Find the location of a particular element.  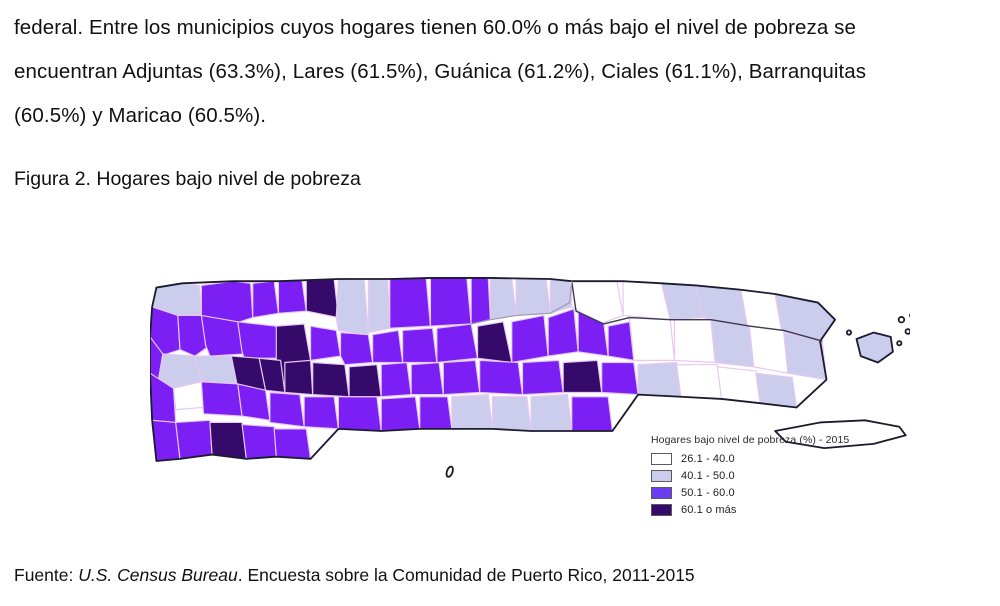

map-region-quebradillas is located at coordinates (266, 299).